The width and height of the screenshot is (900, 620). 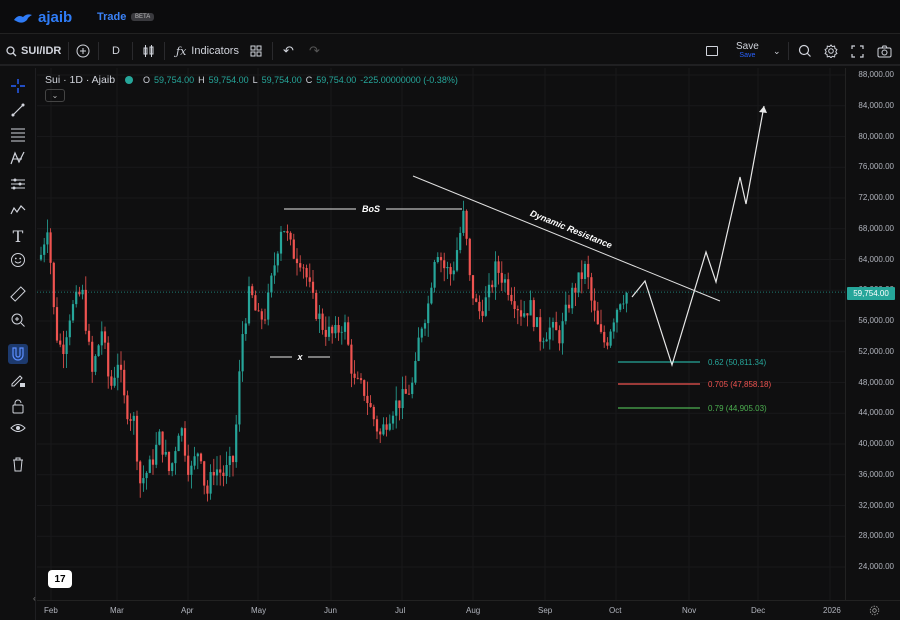 I want to click on price-tick-label: 76,000.00, so click(x=876, y=167).